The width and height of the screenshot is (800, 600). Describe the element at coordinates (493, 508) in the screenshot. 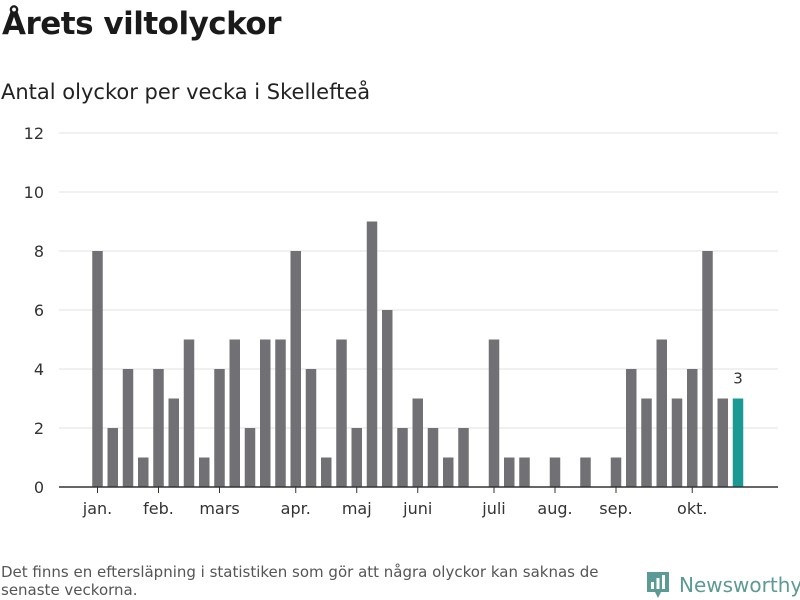

I see `x-tick-label: juli` at that location.